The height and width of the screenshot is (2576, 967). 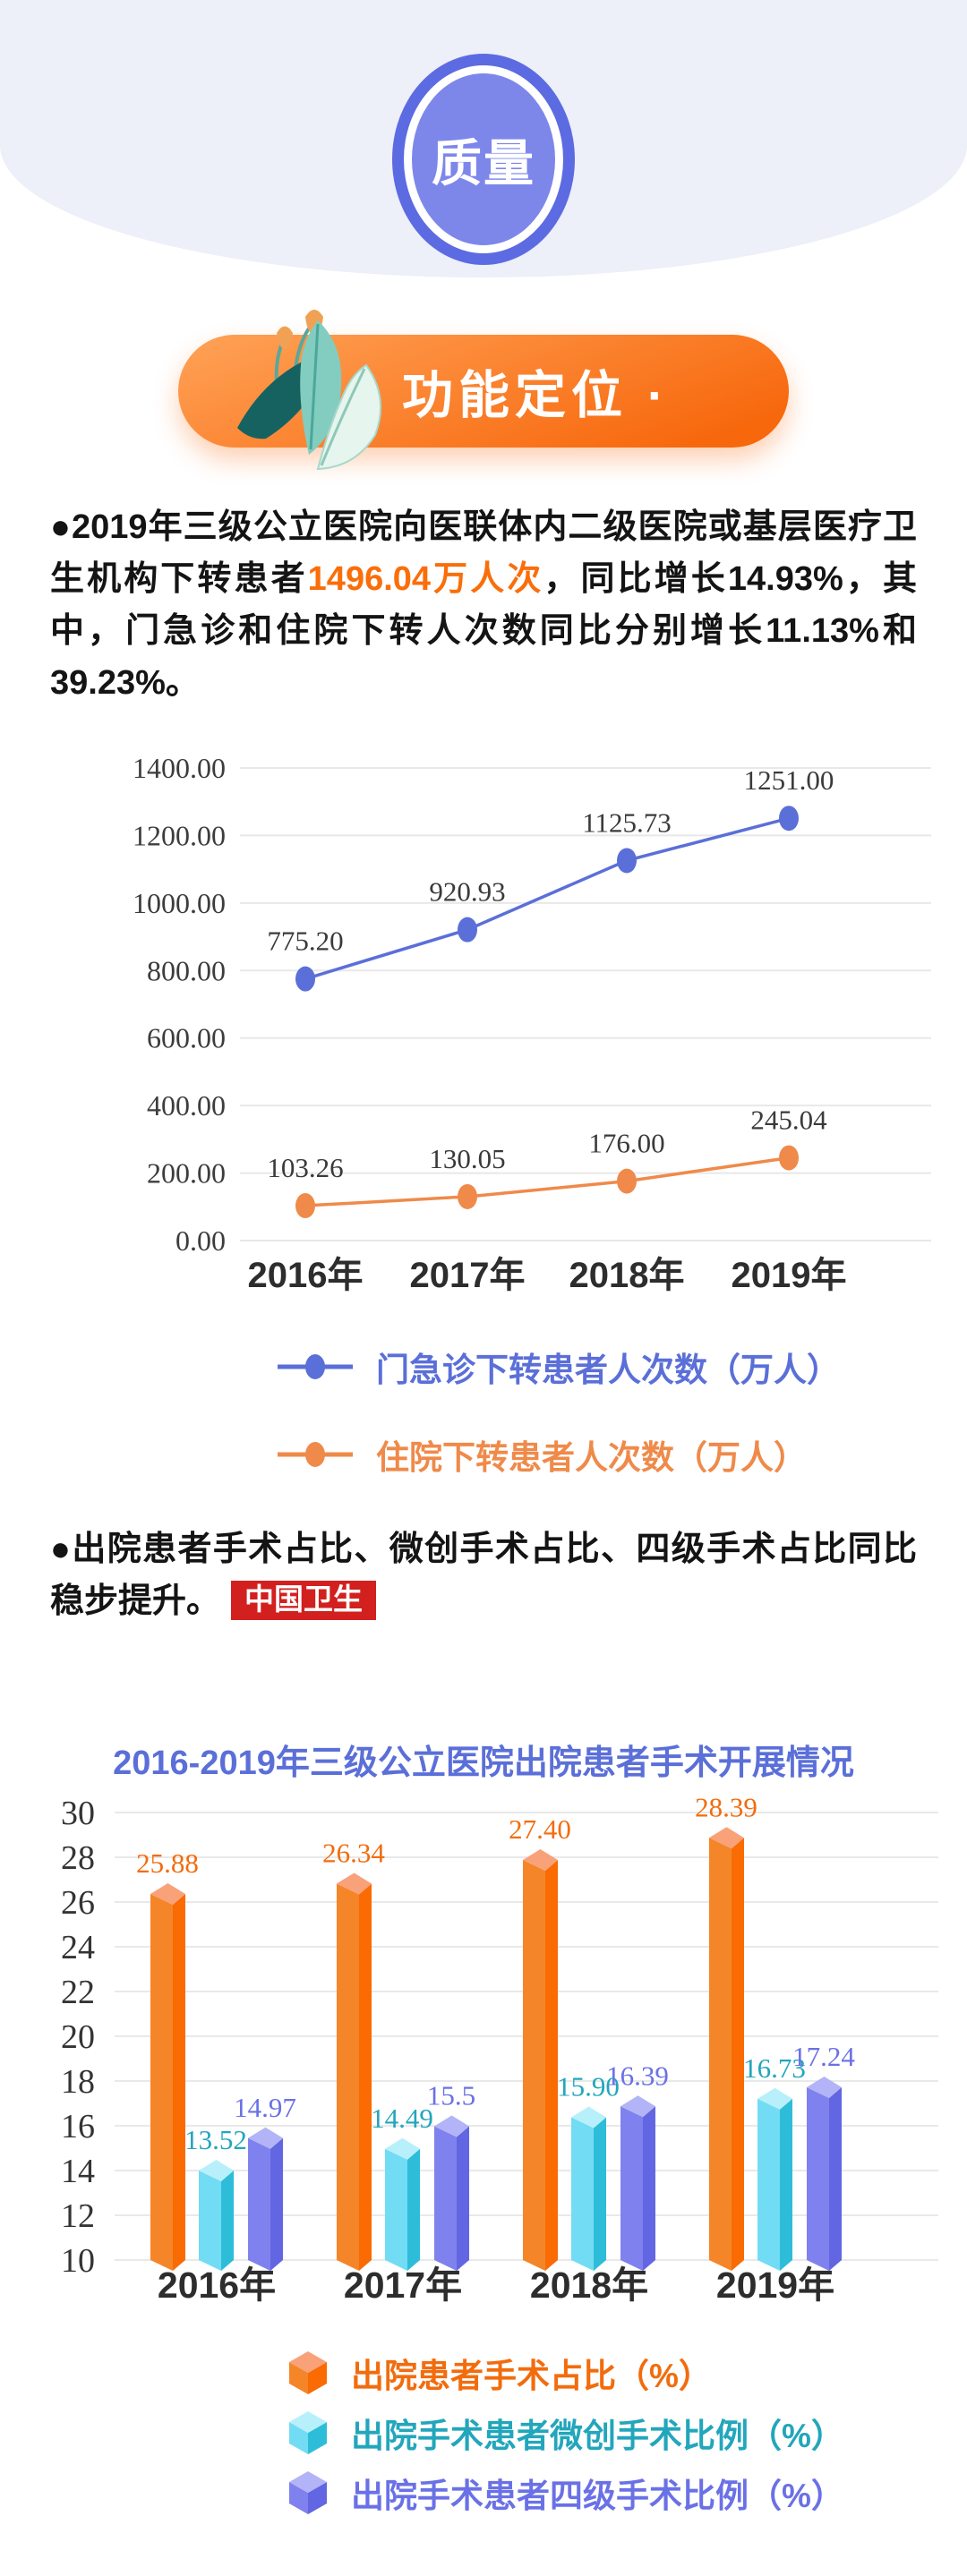 What do you see at coordinates (353, 1853) in the screenshot?
I see `svg-text: 26.34` at bounding box center [353, 1853].